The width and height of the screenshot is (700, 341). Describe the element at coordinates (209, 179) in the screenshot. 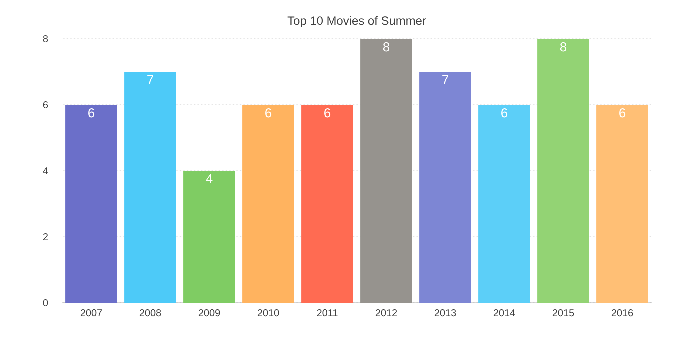

I see `data-label: 4` at that location.